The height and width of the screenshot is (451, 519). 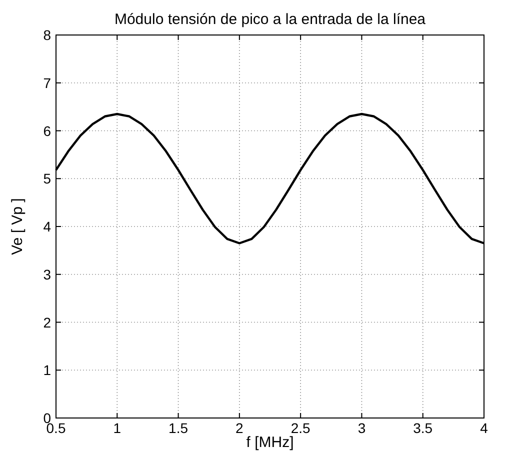 What do you see at coordinates (178, 428) in the screenshot?
I see `x-tick-label: 1.5` at bounding box center [178, 428].